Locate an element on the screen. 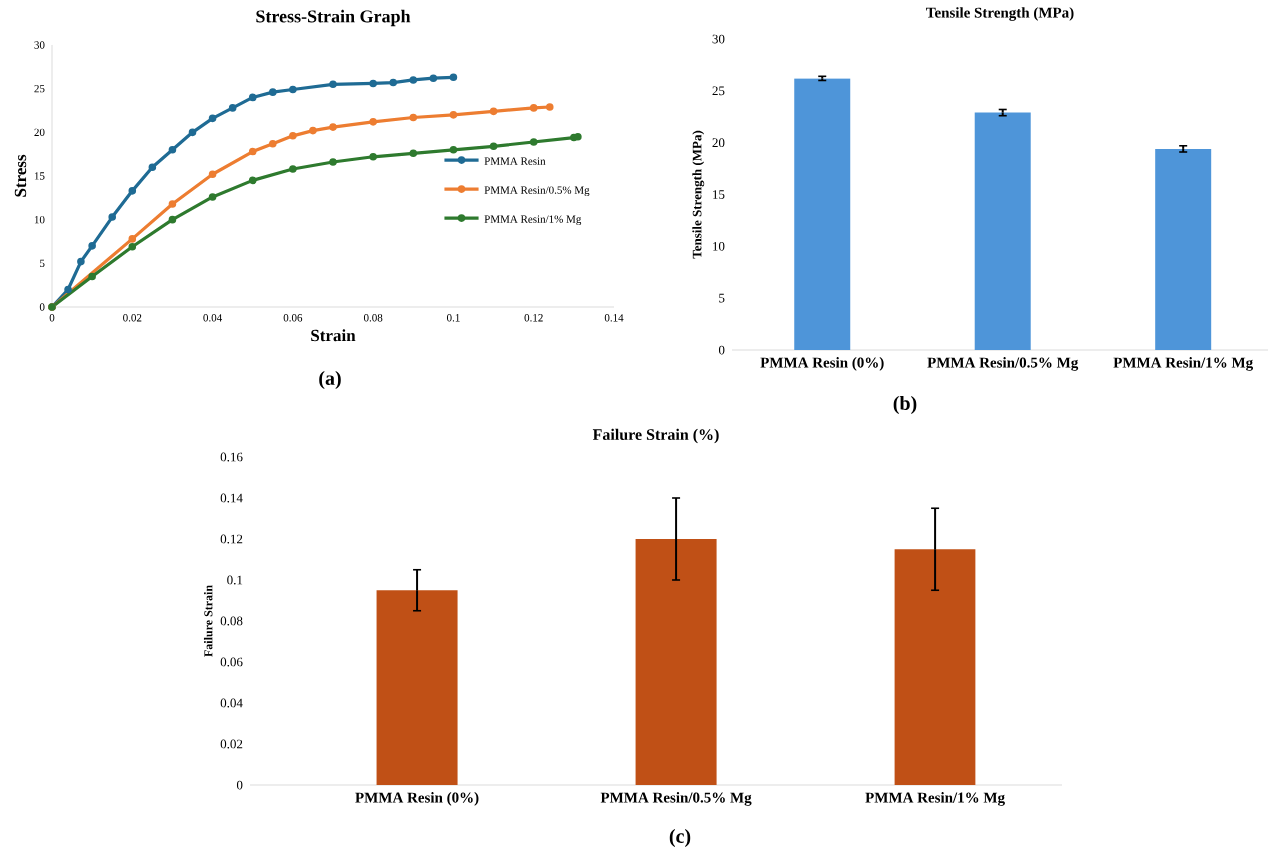 The height and width of the screenshot is (852, 1269). x-tick-label: 0.02 is located at coordinates (132, 318).